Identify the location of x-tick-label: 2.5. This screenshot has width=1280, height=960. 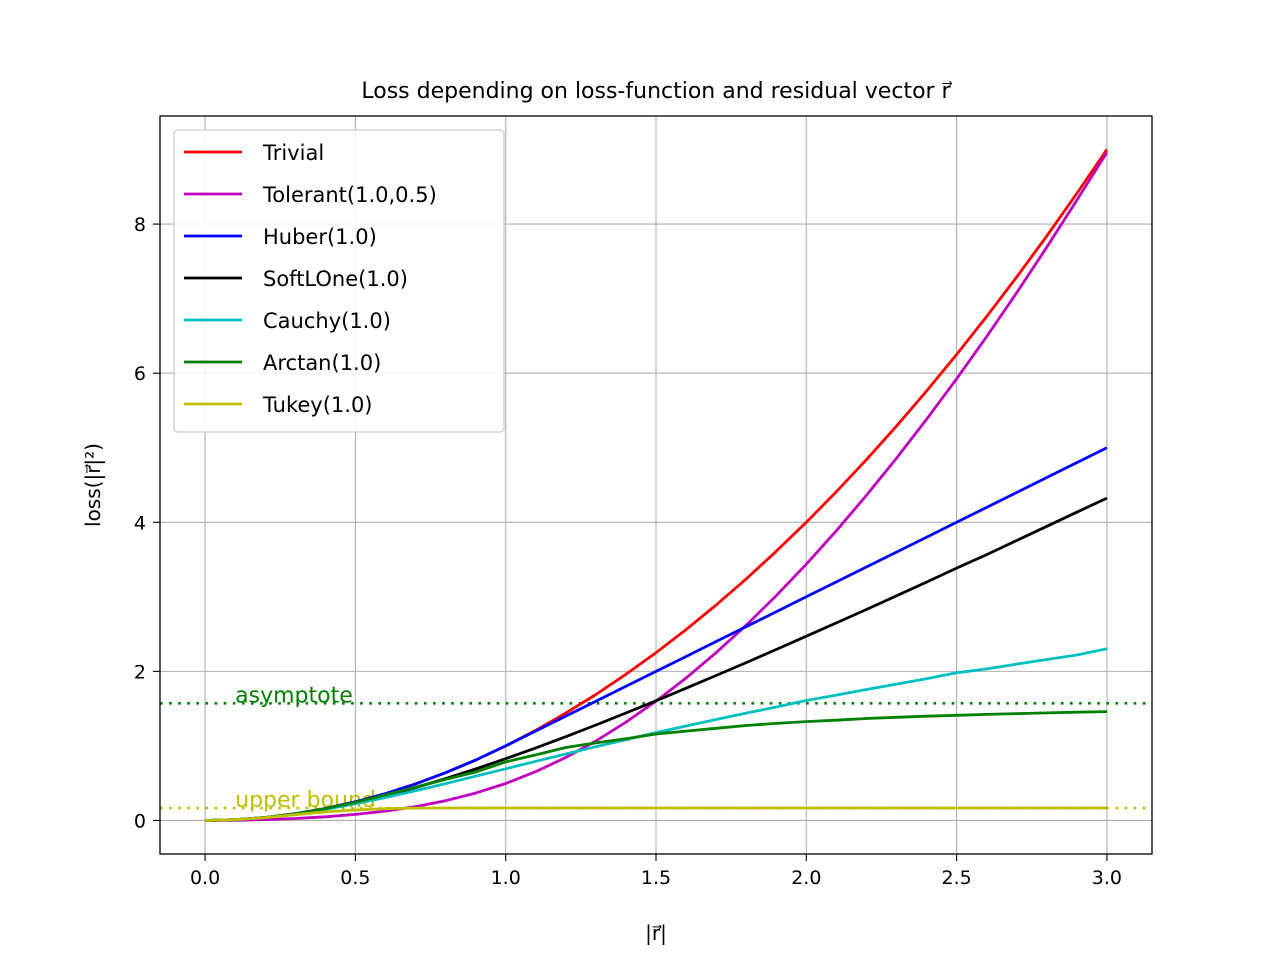
(956, 878).